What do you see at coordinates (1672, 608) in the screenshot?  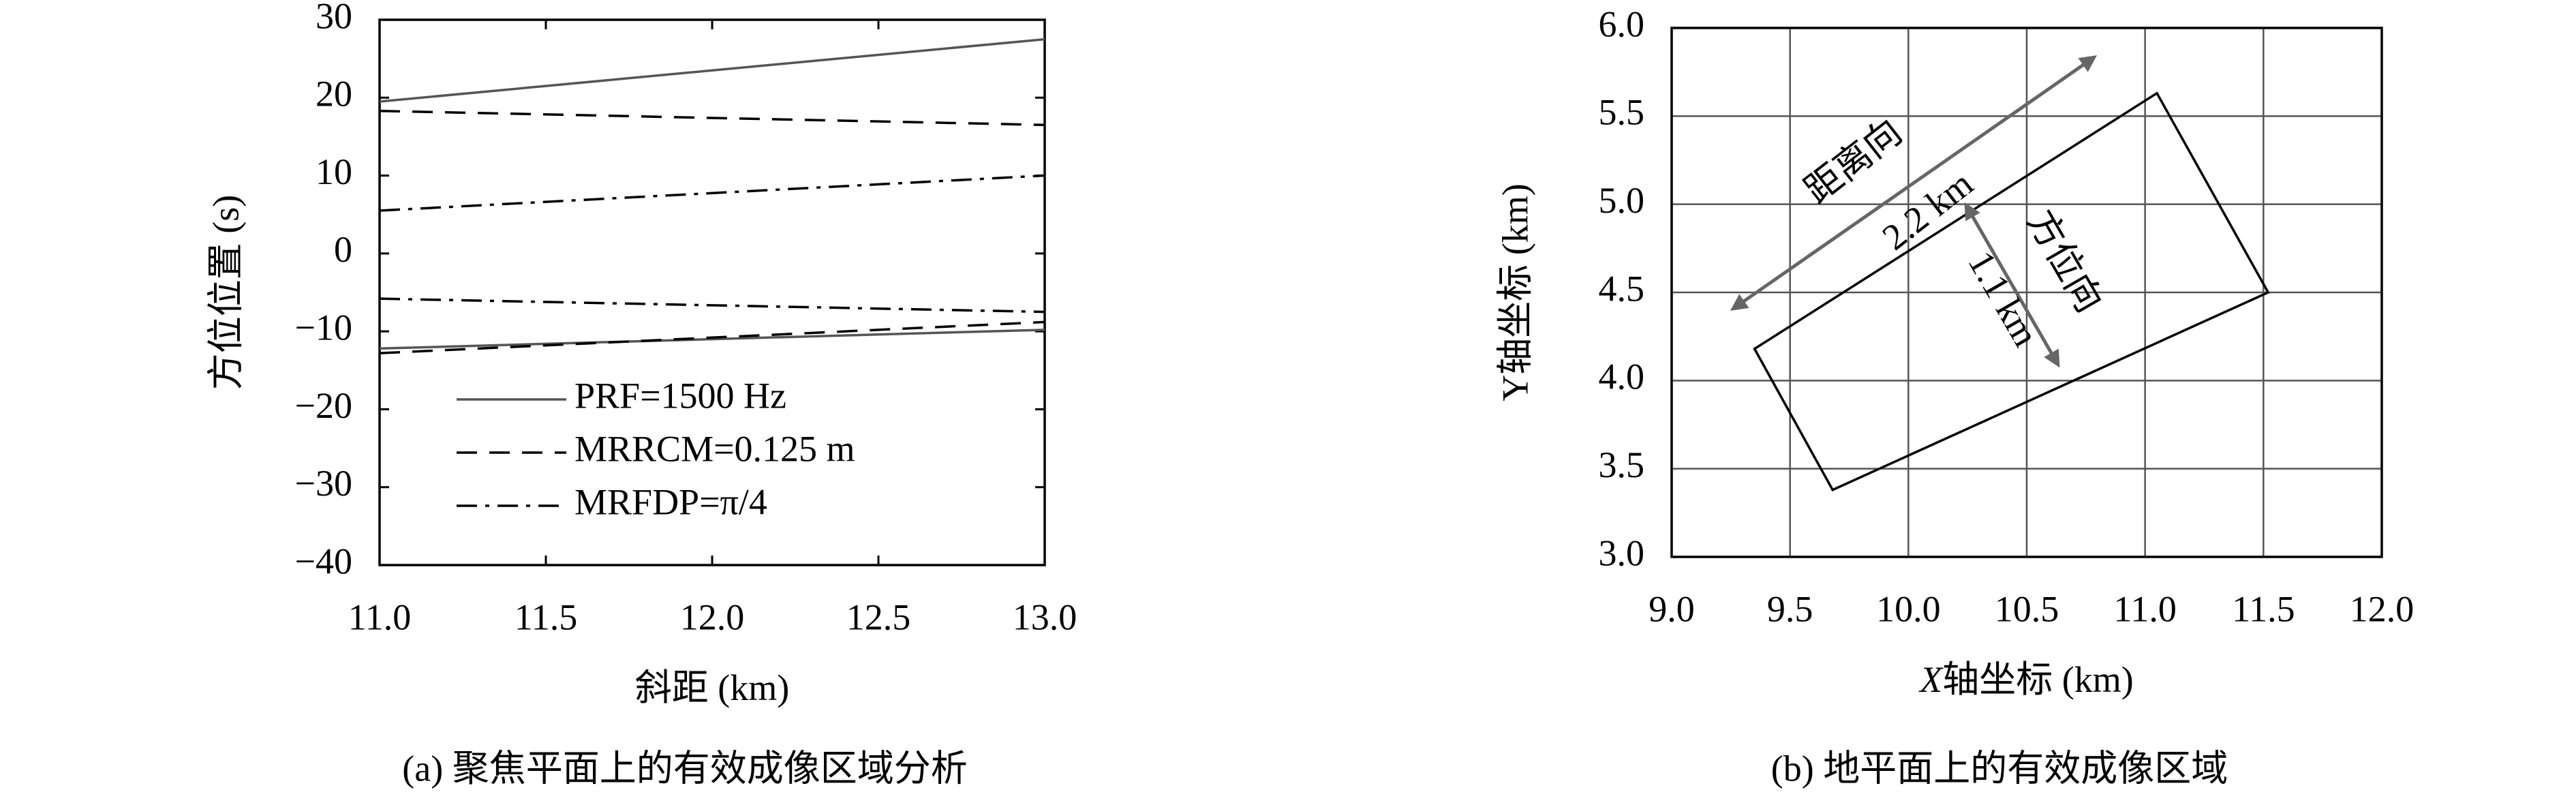 I see `x-tick-label: 9.0` at bounding box center [1672, 608].